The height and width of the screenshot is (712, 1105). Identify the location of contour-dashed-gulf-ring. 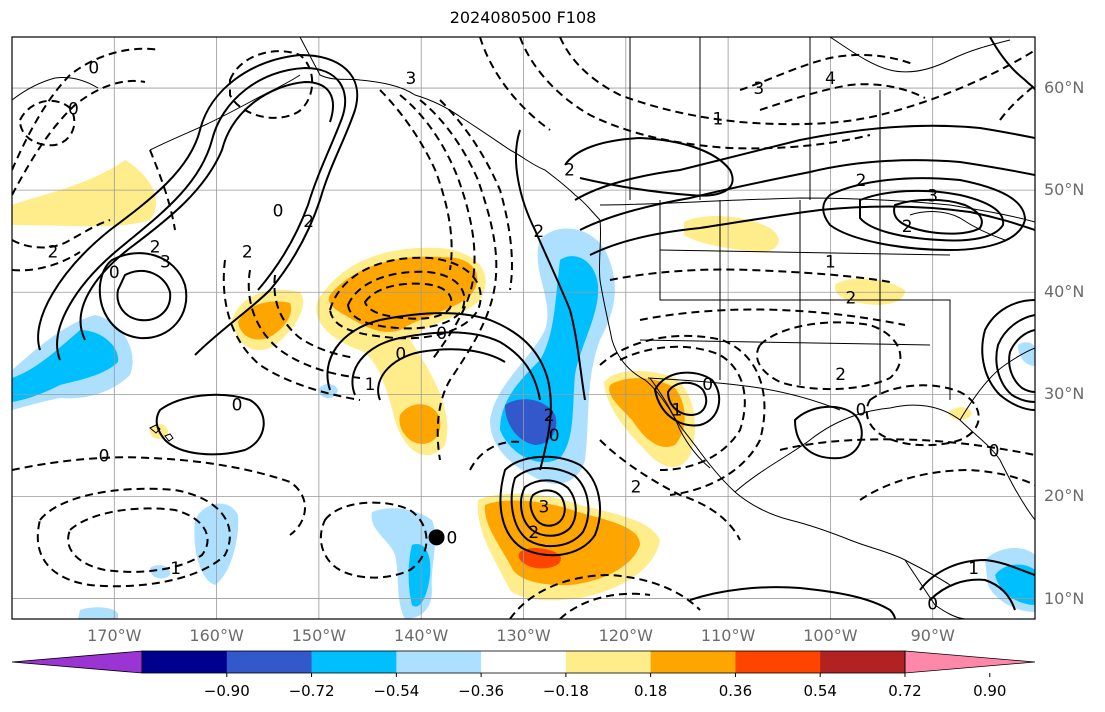
(922, 415).